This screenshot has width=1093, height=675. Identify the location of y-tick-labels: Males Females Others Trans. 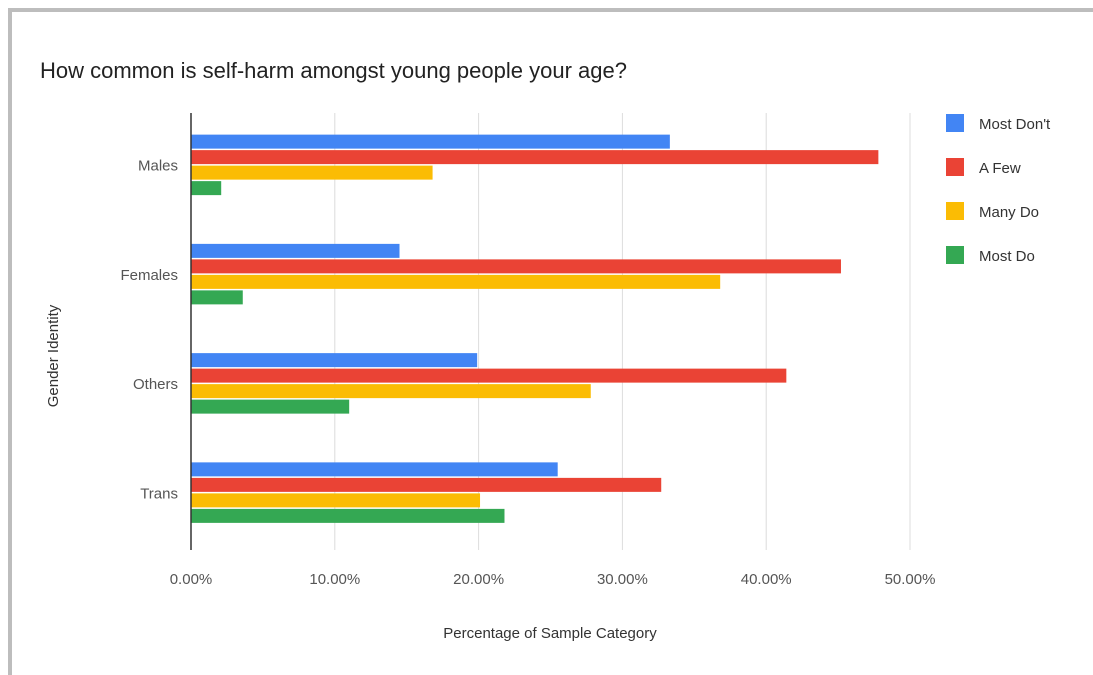
(149, 330).